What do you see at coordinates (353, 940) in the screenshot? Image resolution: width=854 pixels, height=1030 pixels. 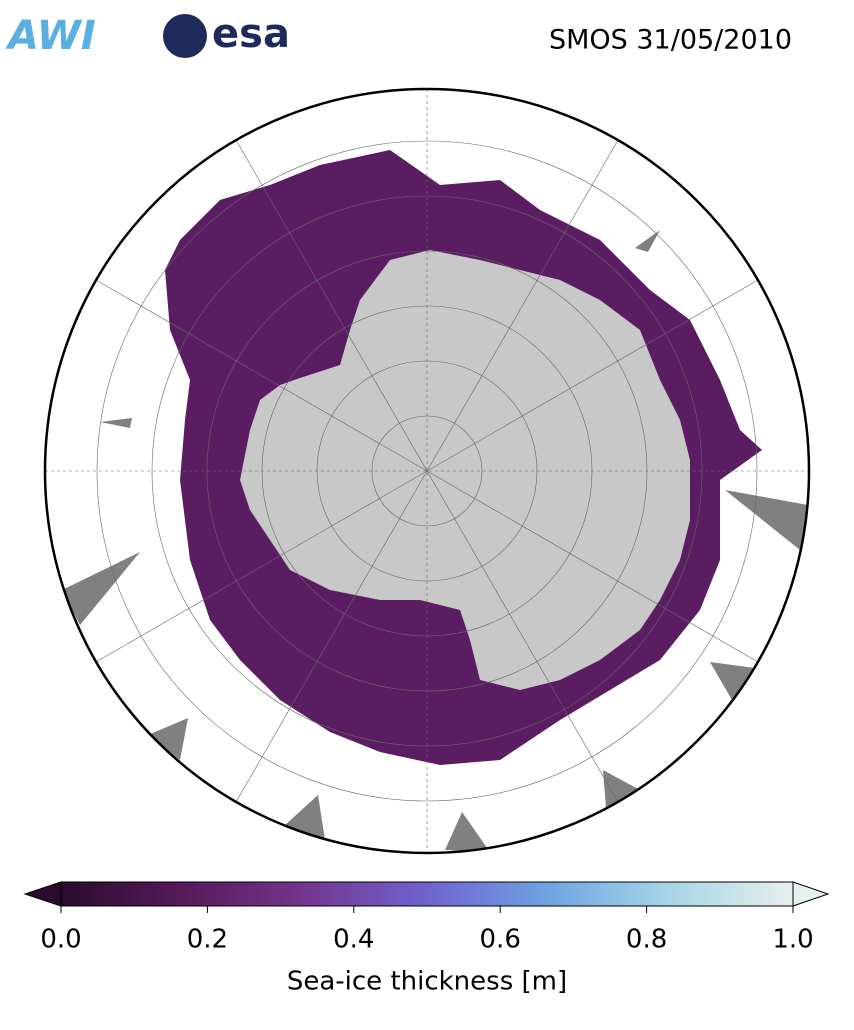 I see `tick-label: 0.4` at bounding box center [353, 940].